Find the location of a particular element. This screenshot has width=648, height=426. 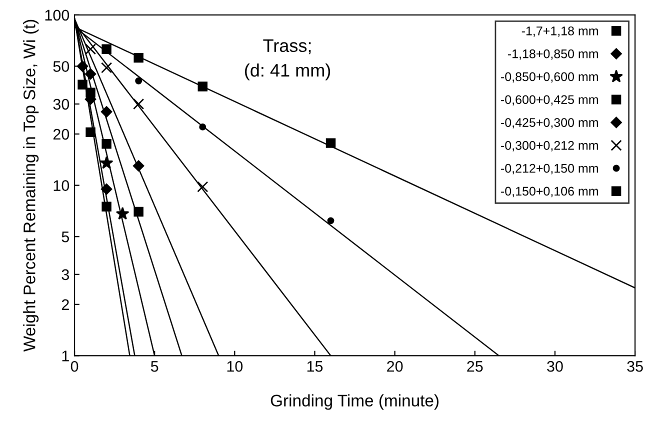

legend-label: -0,600+0,425 mm is located at coordinates (549, 100).